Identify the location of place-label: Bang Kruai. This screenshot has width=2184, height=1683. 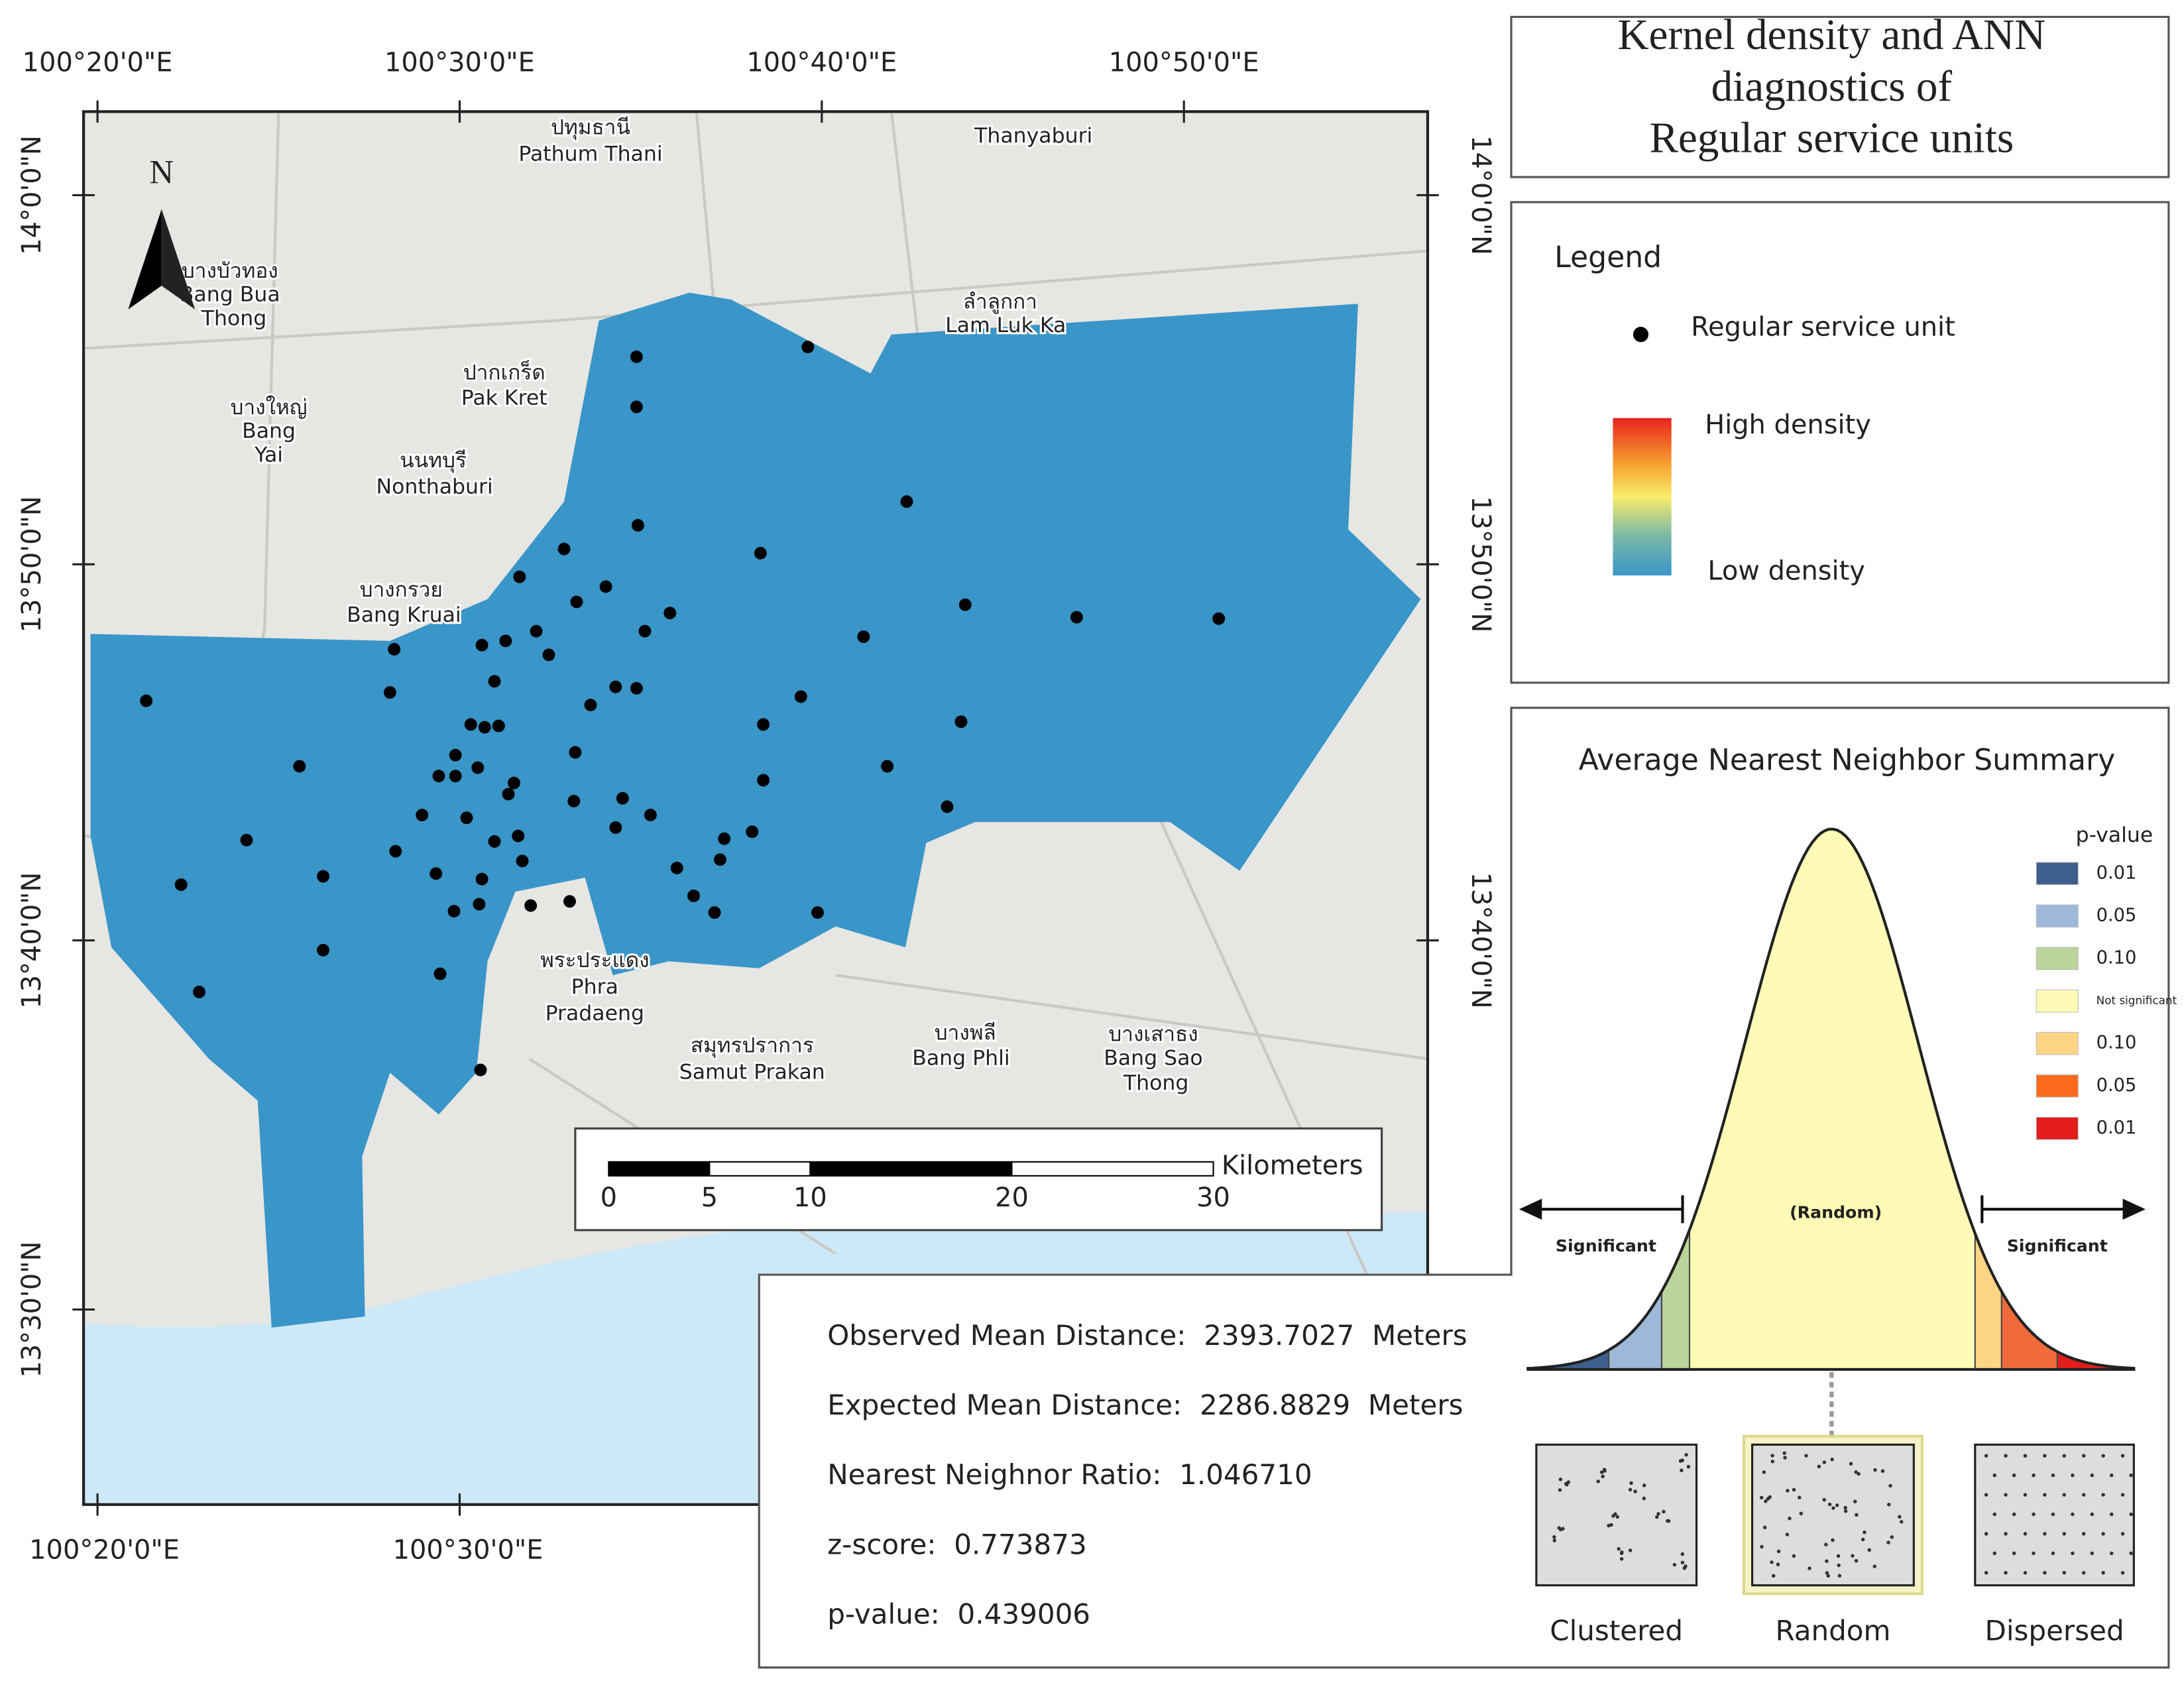
(404, 615).